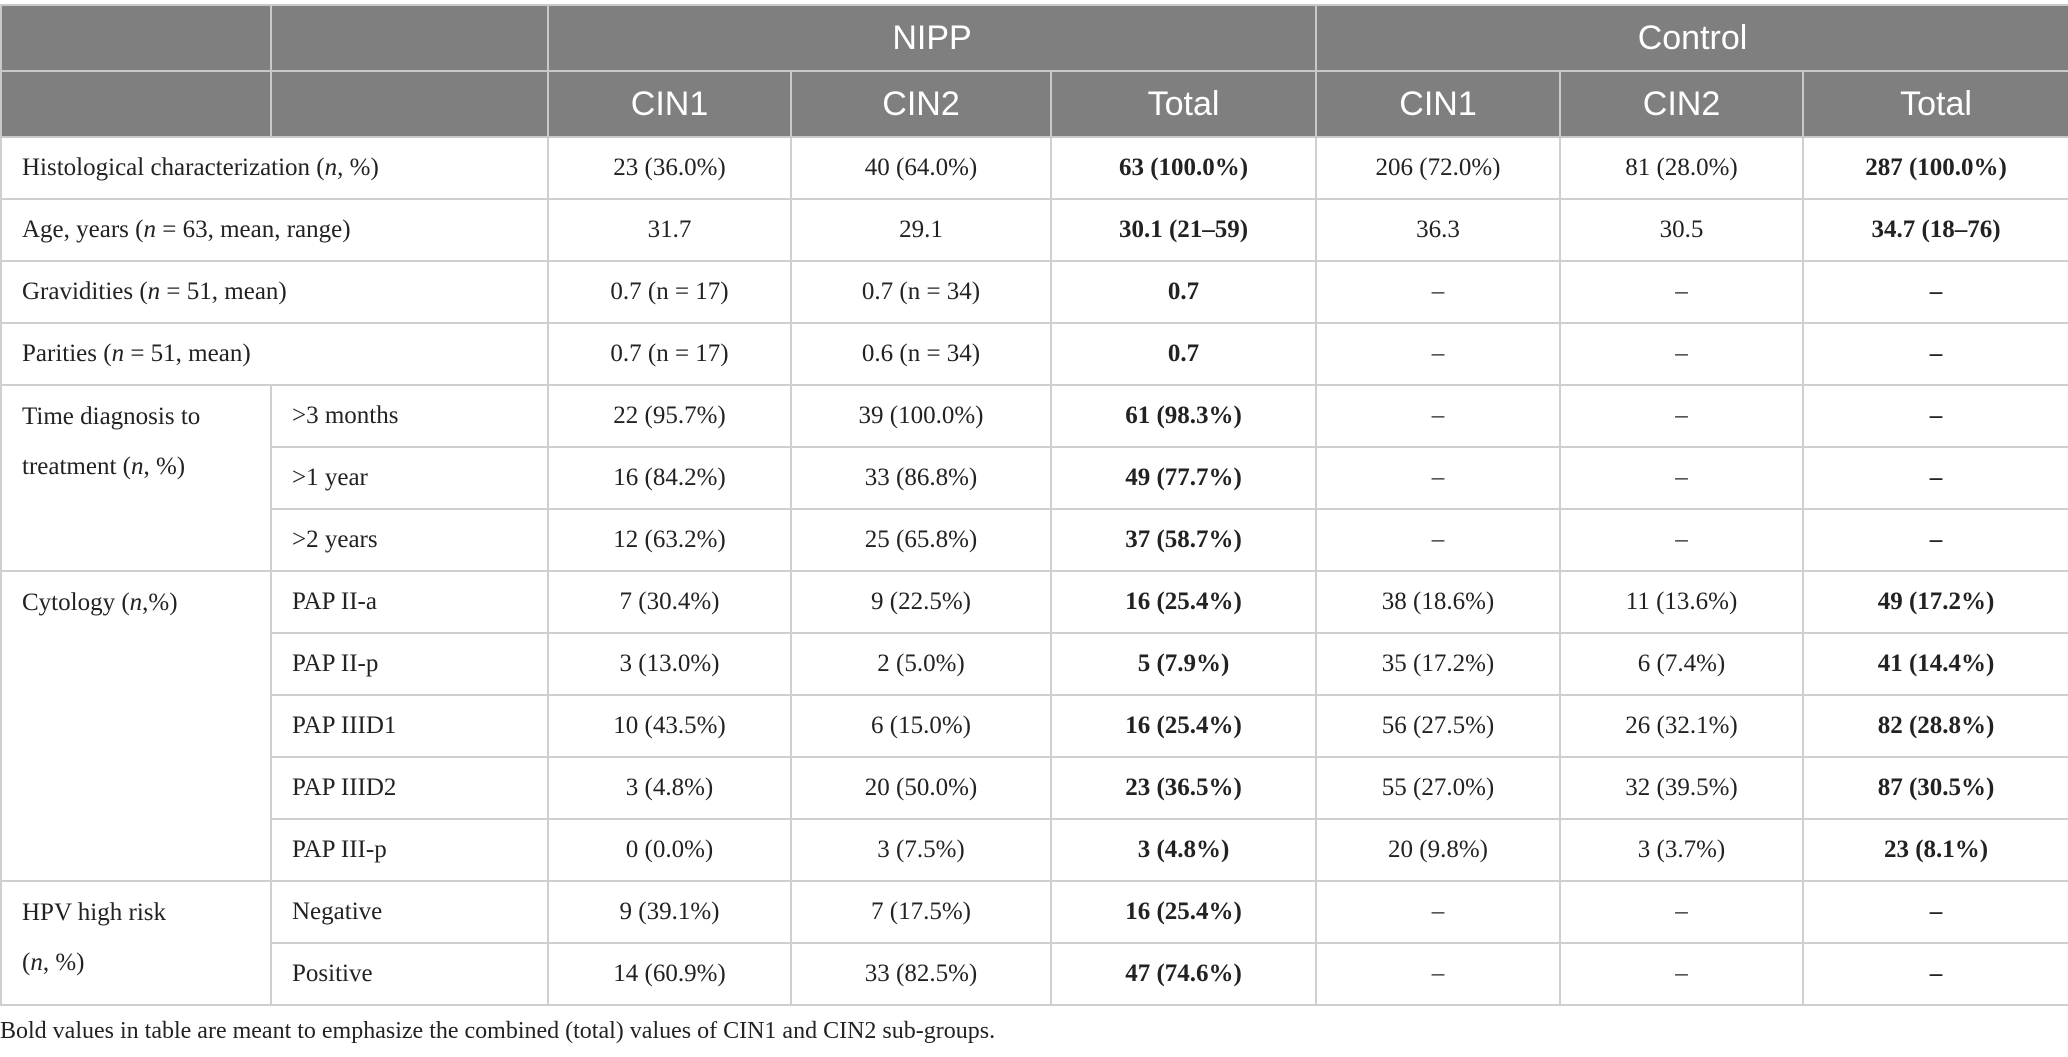  Describe the element at coordinates (1438, 602) in the screenshot. I see `cell-control-cin1: 38 (18.6%)` at that location.